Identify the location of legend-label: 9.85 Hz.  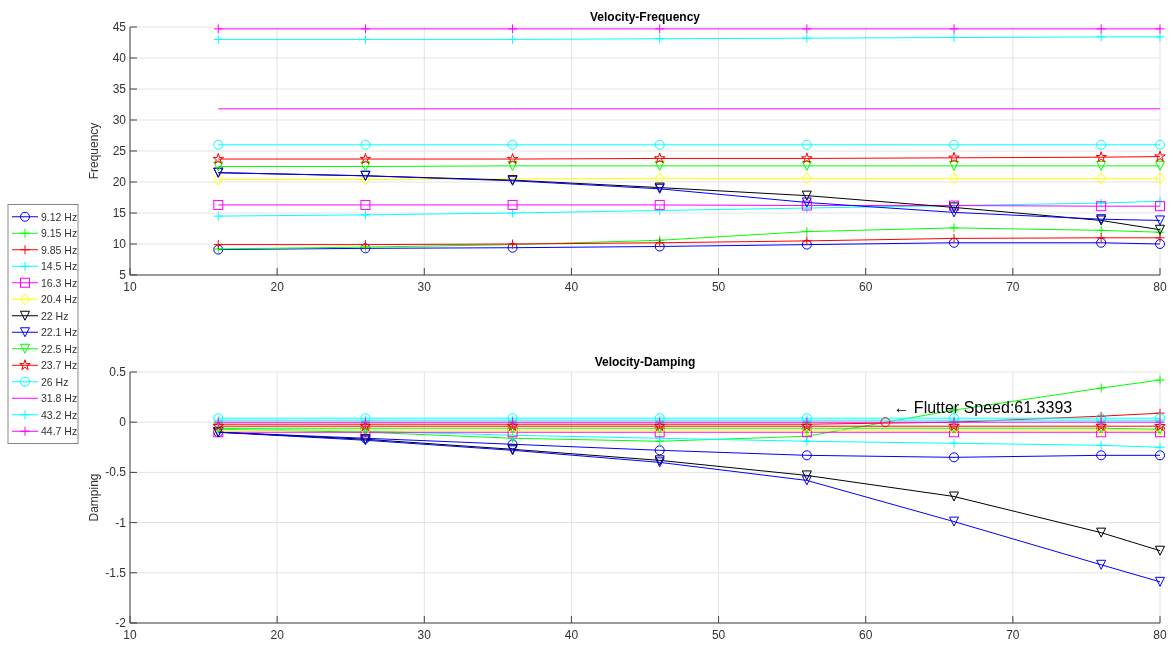
(59, 249).